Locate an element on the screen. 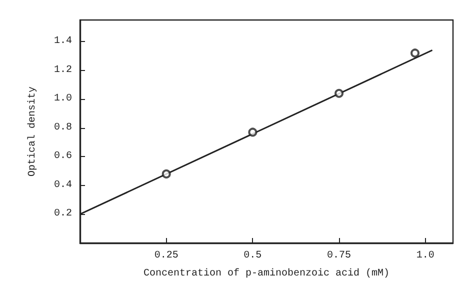  y-tick-label: 1.0 is located at coordinates (63, 99).